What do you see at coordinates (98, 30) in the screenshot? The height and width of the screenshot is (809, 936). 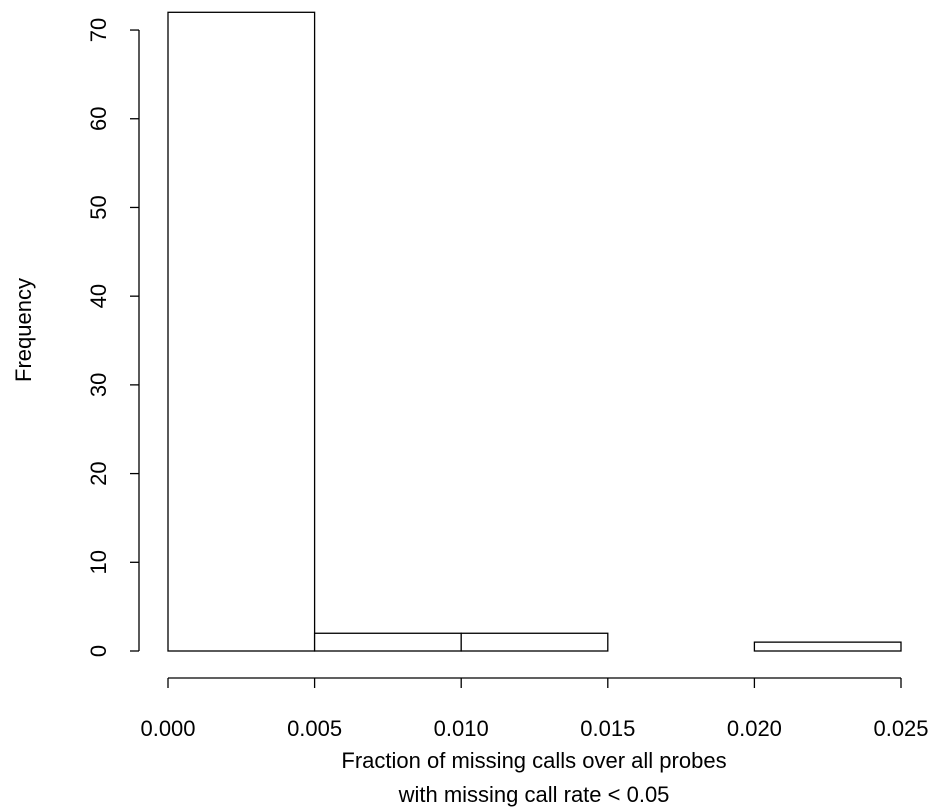 I see `y-tick-label: 70` at bounding box center [98, 30].